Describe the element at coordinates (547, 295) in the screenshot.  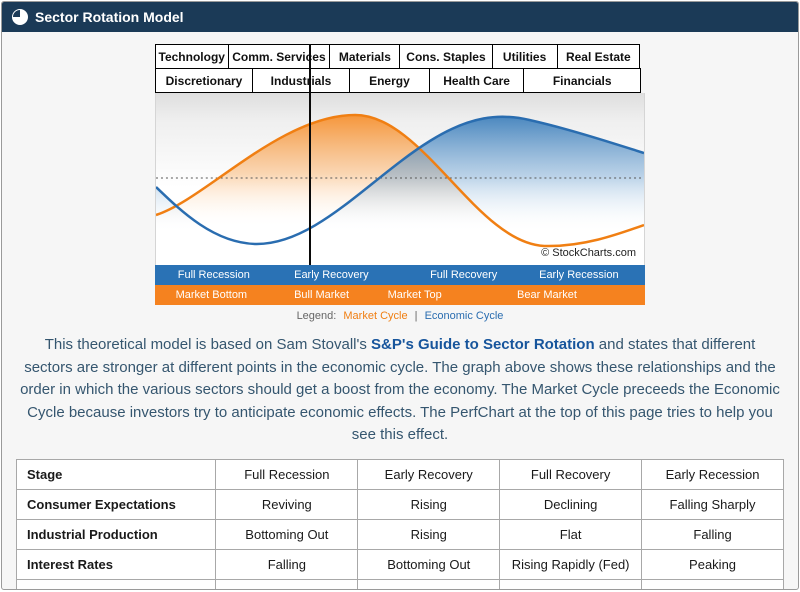
I see `phase-bear-market: Bear Market` at that location.